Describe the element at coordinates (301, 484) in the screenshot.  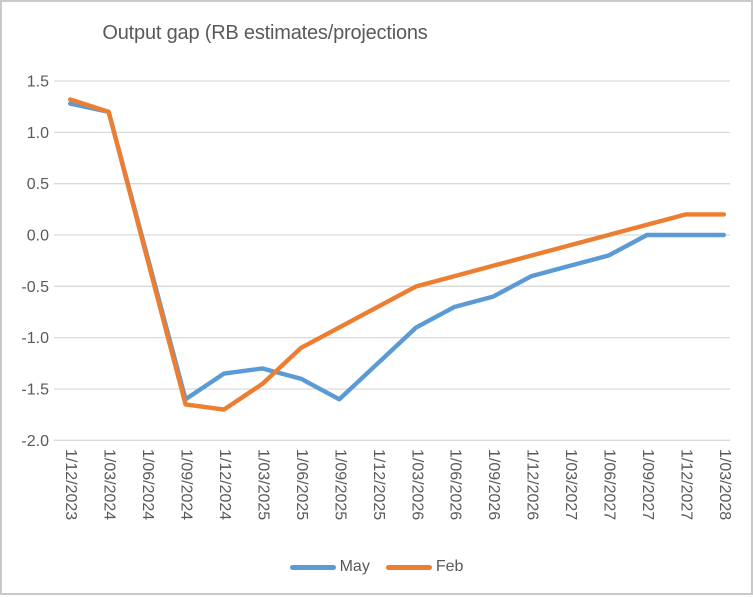
I see `x-axis-tick-label: 1/06/2025` at that location.